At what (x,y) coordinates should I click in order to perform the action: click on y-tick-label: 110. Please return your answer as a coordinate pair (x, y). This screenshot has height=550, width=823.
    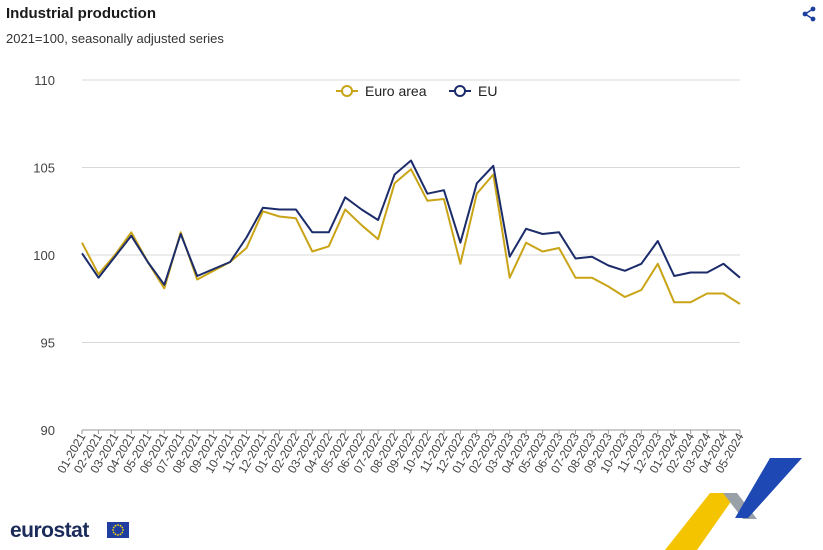
    Looking at the image, I should click on (44, 80).